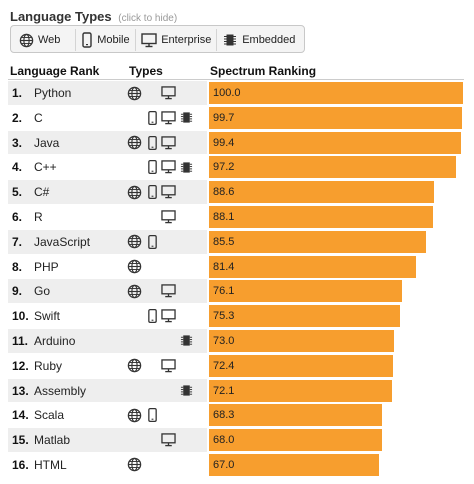 Image resolution: width=474 pixels, height=484 pixels. What do you see at coordinates (224, 415) in the screenshot?
I see `bar-value-label: 68.3` at bounding box center [224, 415].